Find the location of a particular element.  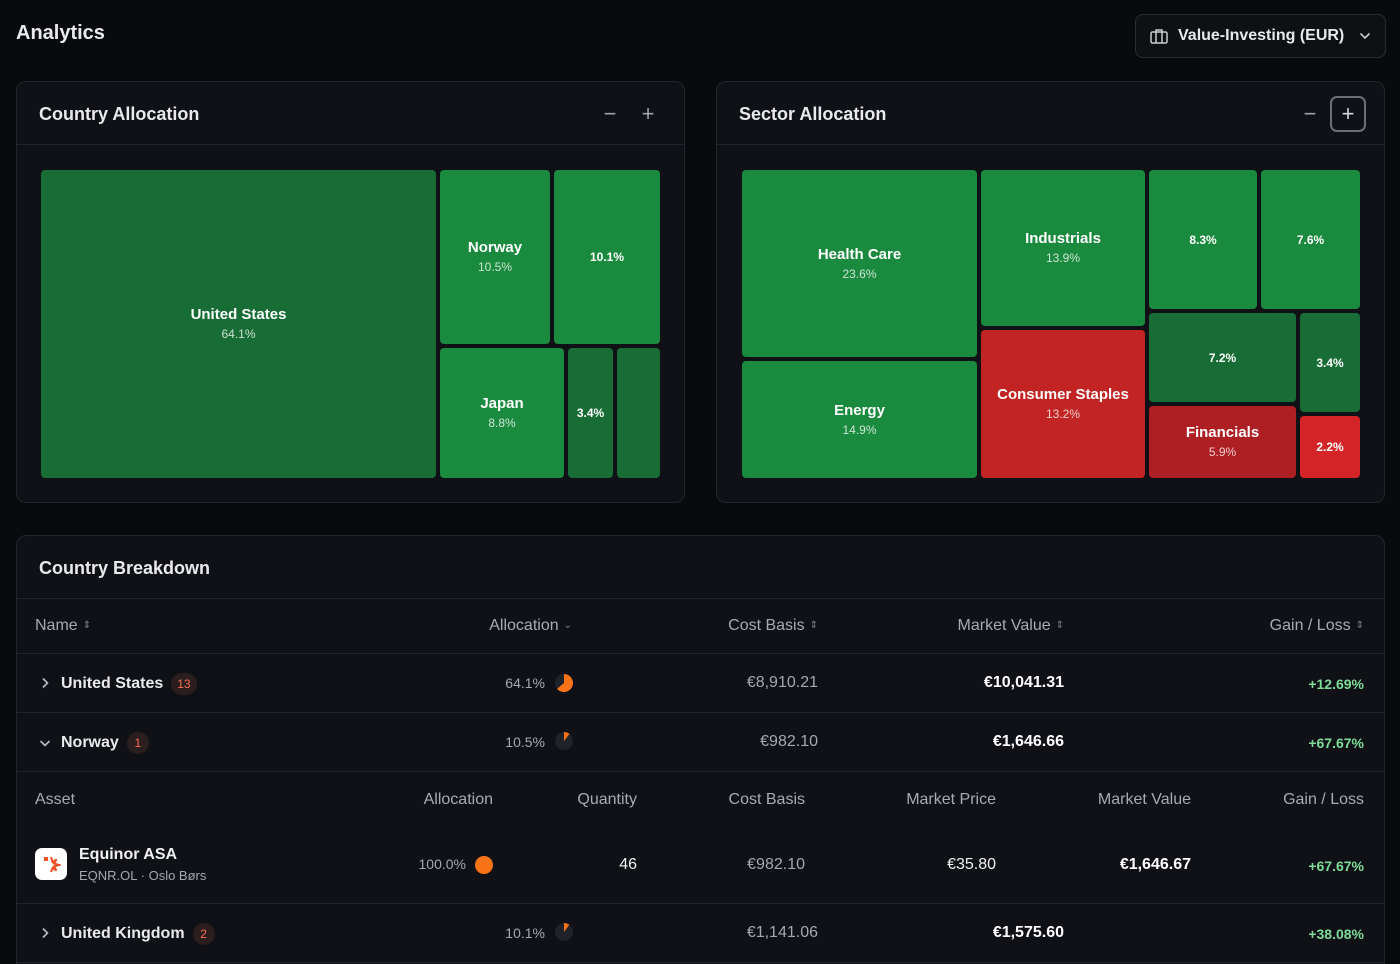

tile-label: Energy is located at coordinates (859, 410).